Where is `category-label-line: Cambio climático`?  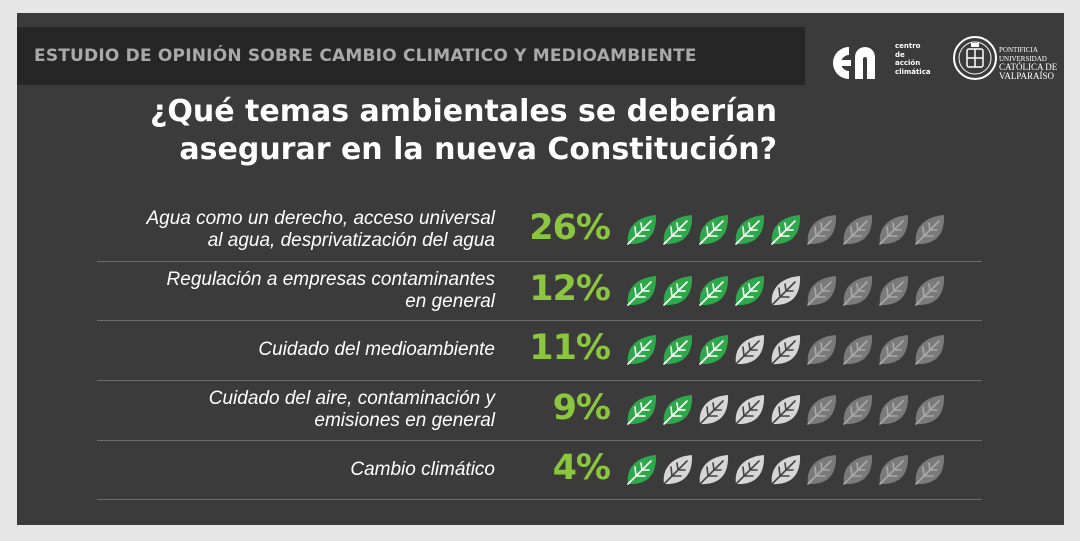
category-label-line: Cambio climático is located at coordinates (422, 469).